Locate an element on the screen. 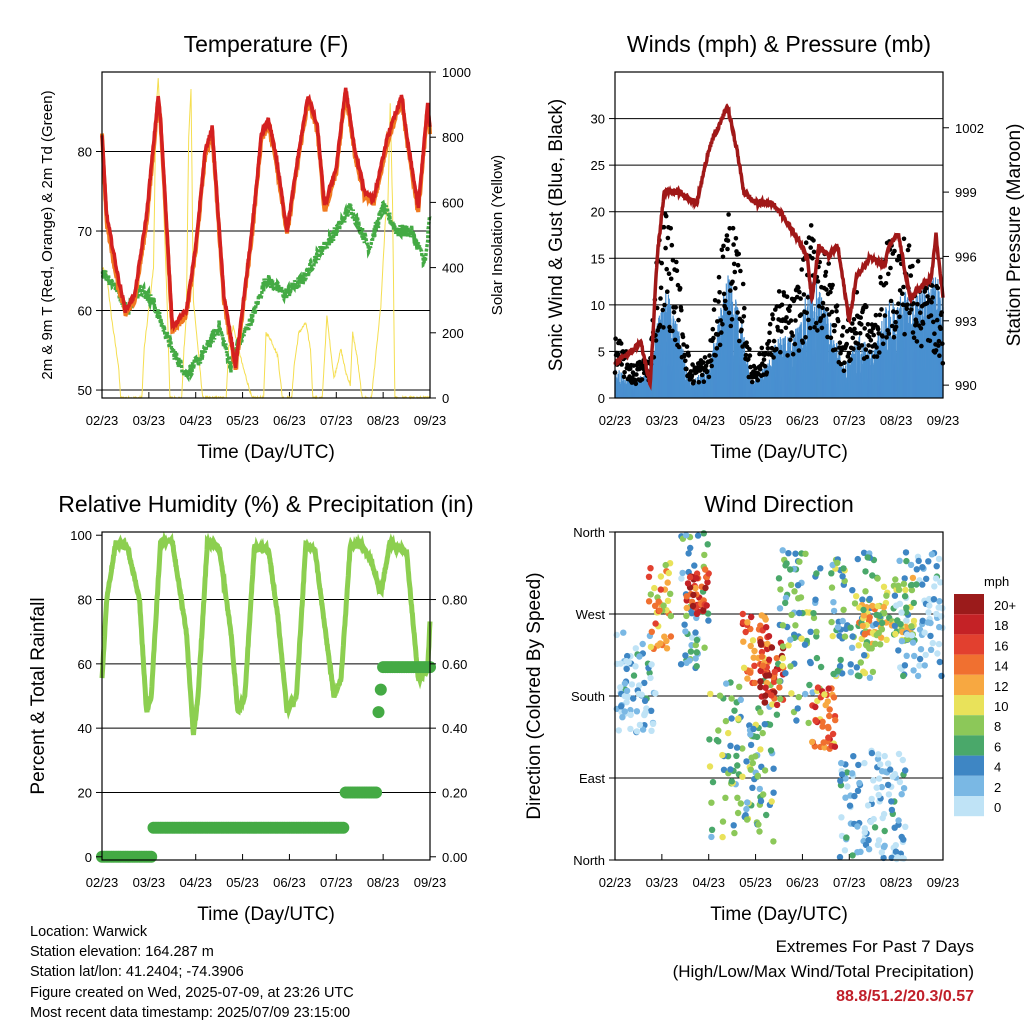  colorbar-label: 16 is located at coordinates (1001, 645).